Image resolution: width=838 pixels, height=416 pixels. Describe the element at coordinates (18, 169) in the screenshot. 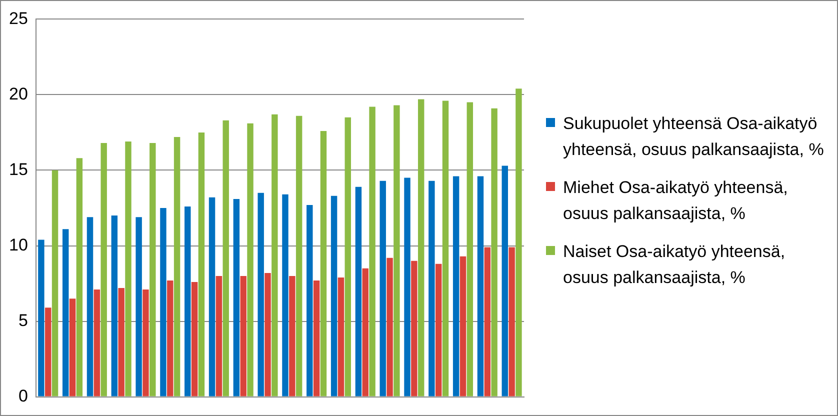

I see `y-tick-label: 15` at that location.